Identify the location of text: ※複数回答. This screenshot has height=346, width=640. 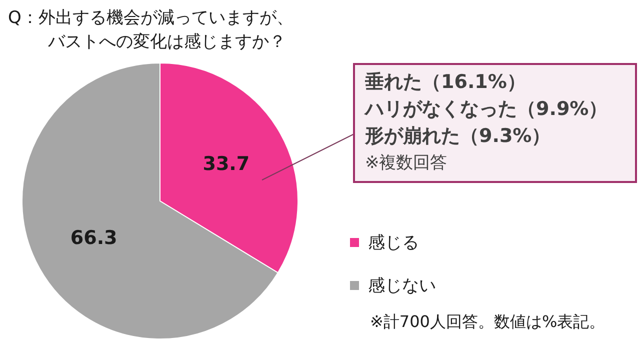
(406, 163).